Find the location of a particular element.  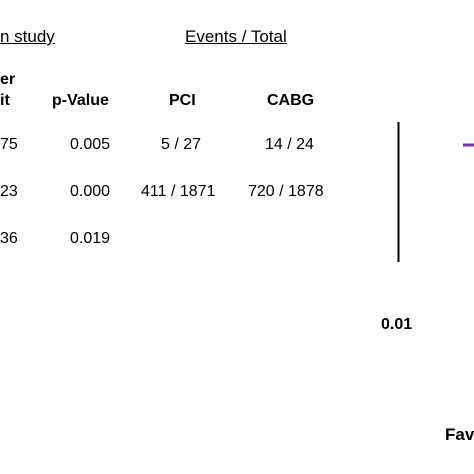

row1-pci: 5 / 27 is located at coordinates (181, 144).